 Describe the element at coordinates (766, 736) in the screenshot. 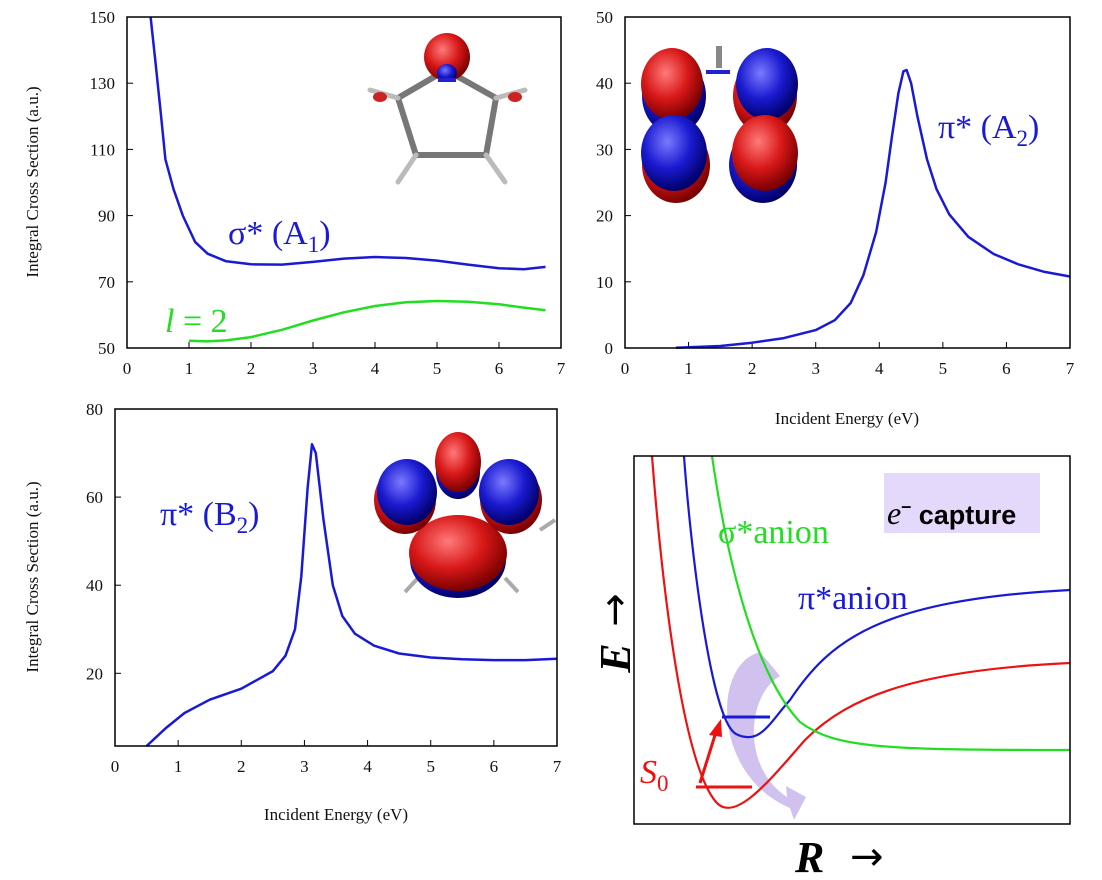

I see `capture-arrow-shape` at that location.